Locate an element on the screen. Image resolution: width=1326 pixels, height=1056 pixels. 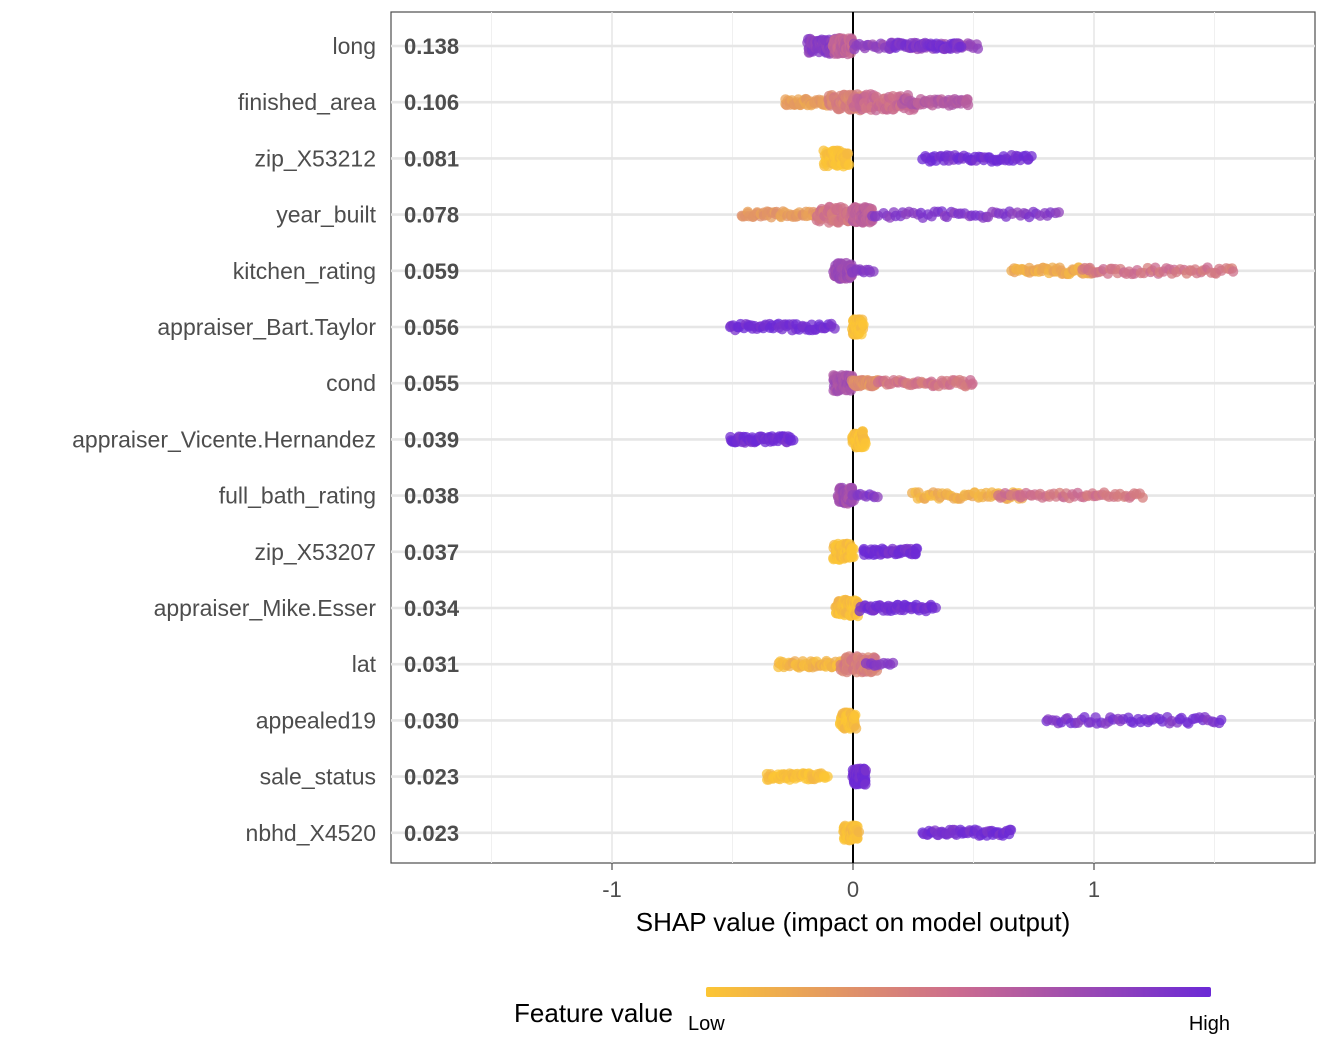
x-tick-label: 1 is located at coordinates (1094, 889).